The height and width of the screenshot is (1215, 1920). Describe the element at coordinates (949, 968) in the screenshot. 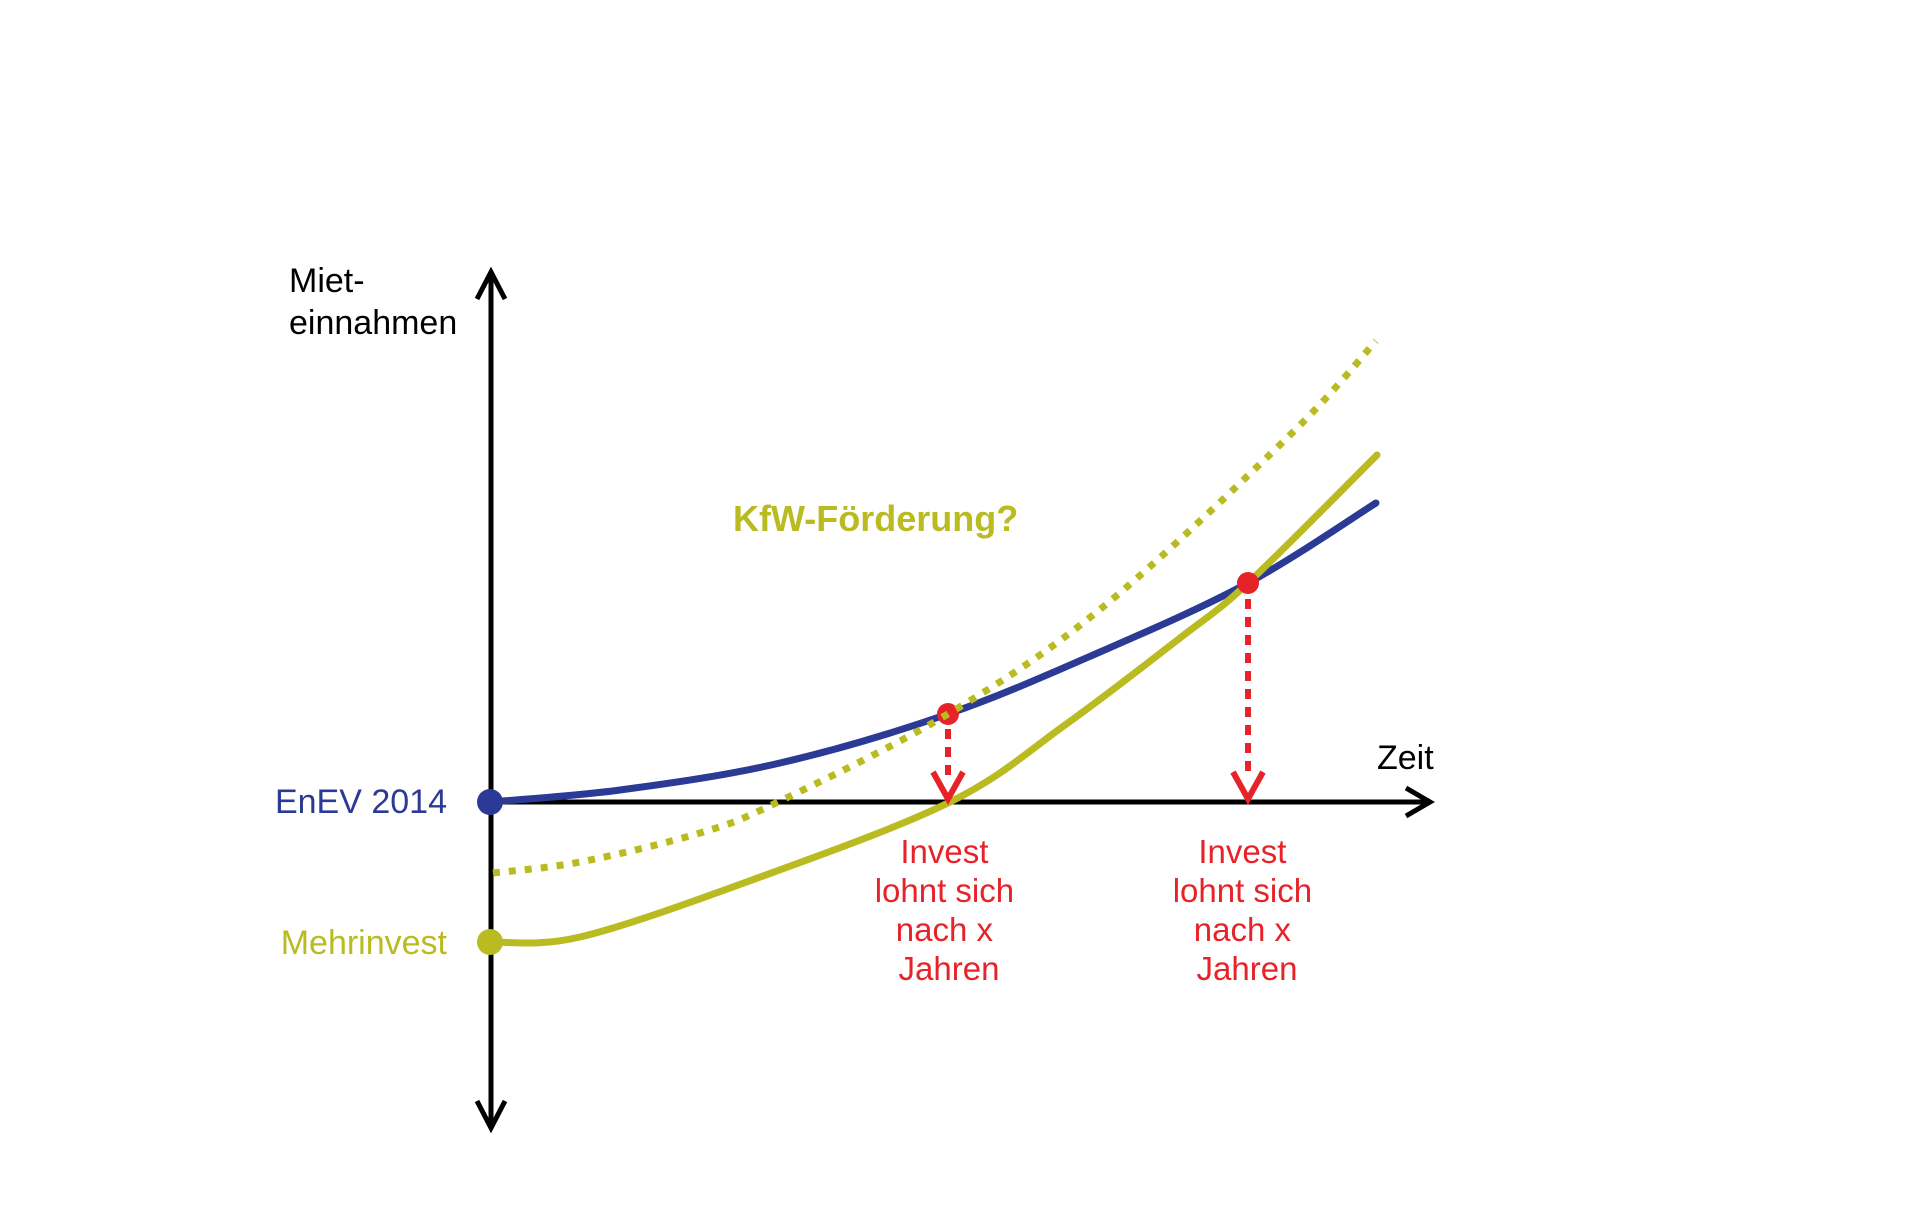

I see `invest-note-1-line4: Jahren` at that location.